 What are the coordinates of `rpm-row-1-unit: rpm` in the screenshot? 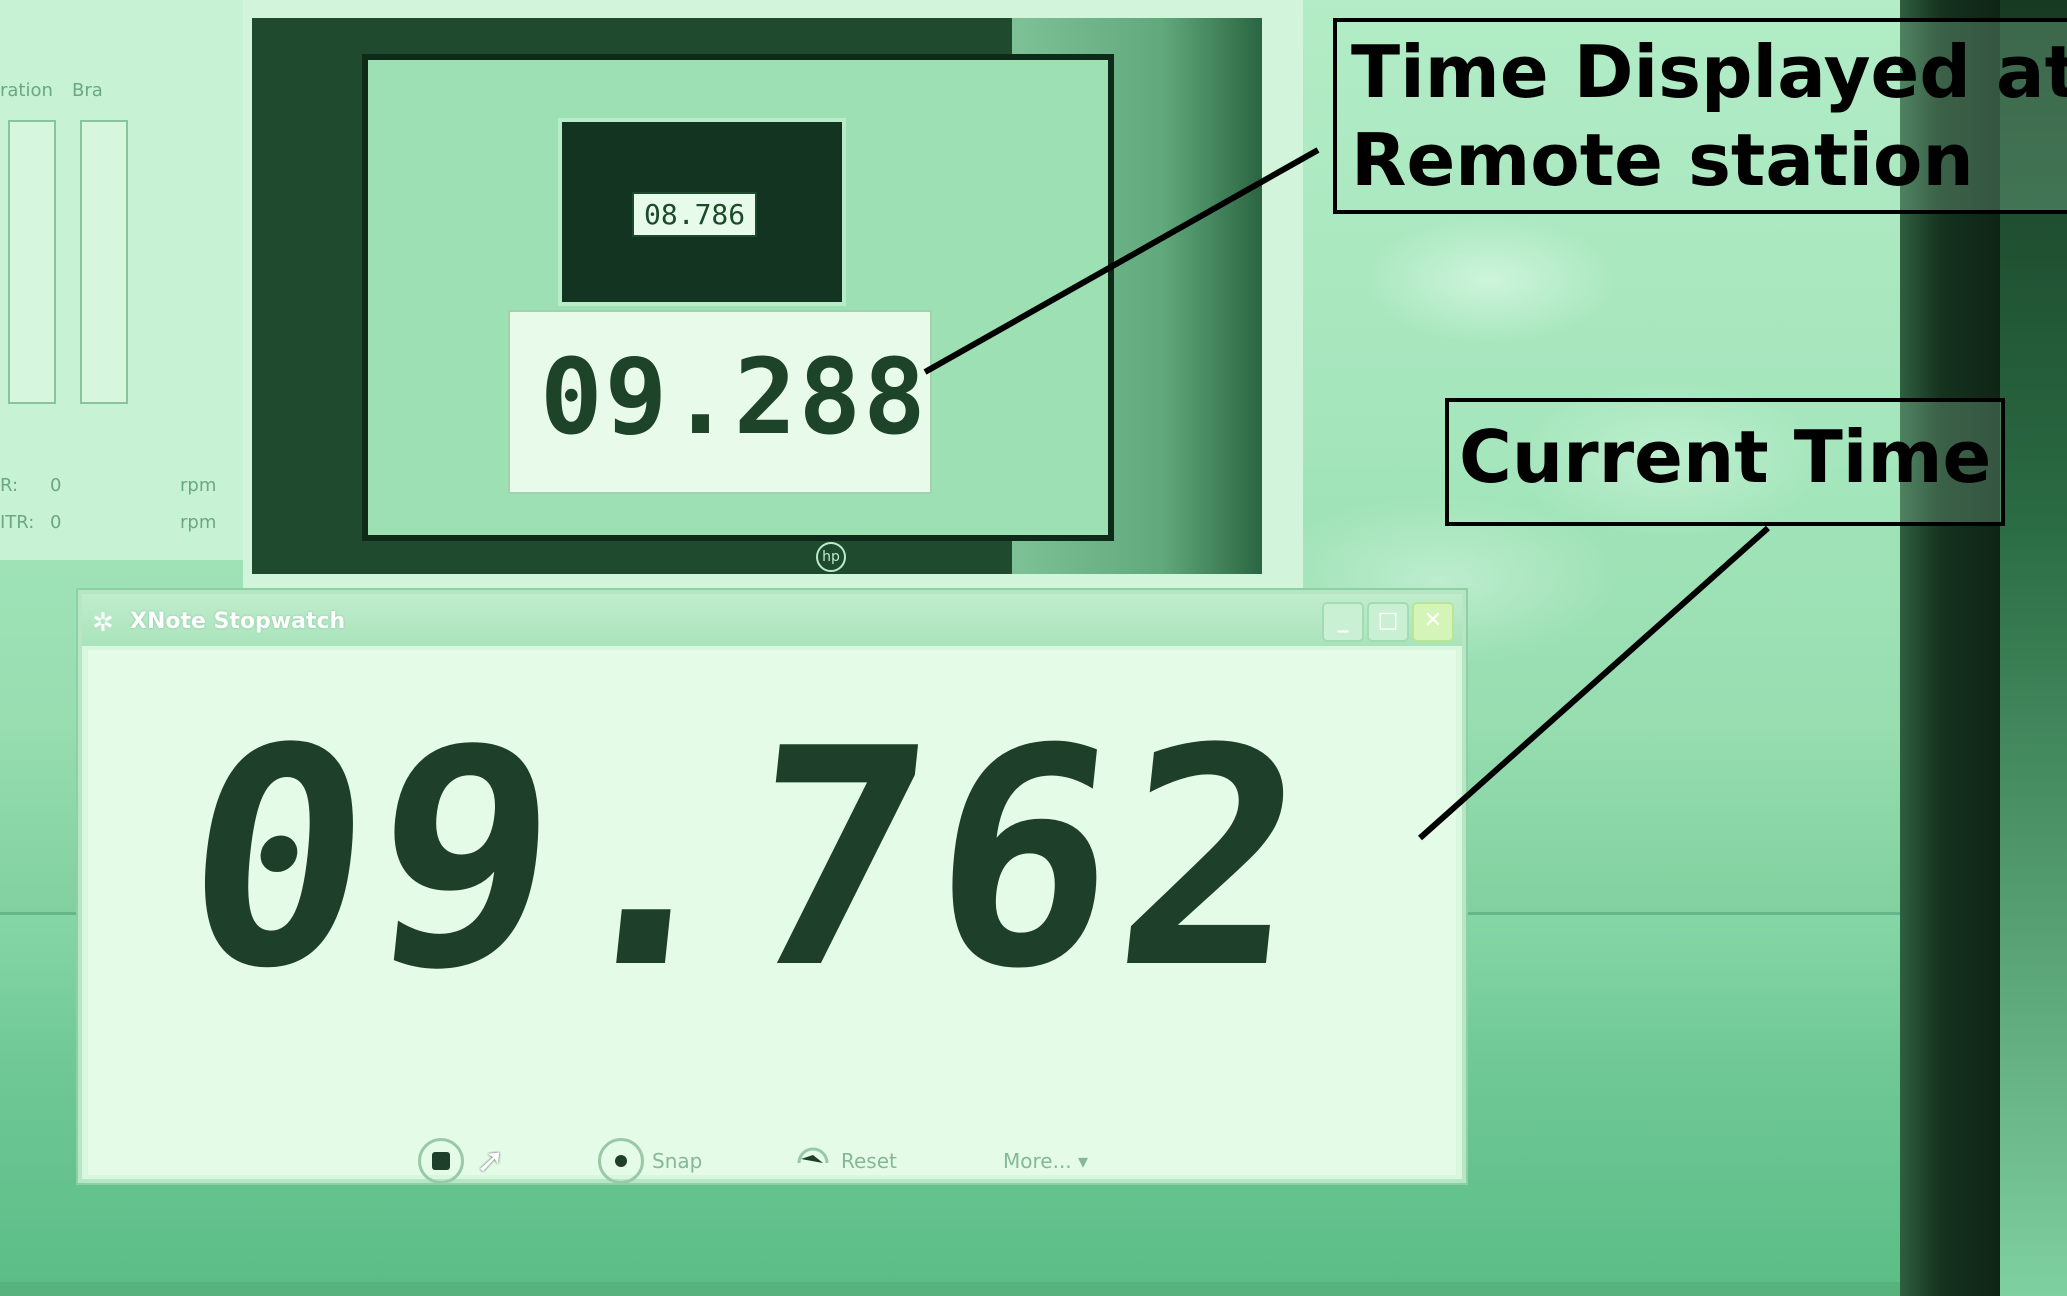 It's located at (198, 485).